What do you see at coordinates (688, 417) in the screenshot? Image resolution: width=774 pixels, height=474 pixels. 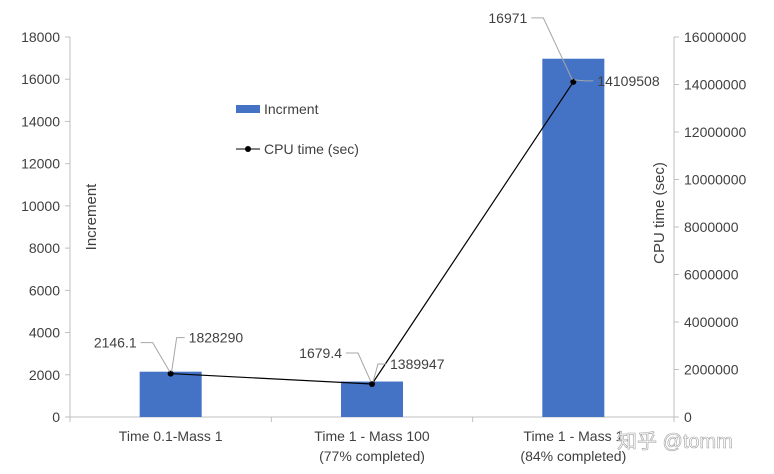 I see `y2-tick-label: 0` at bounding box center [688, 417].